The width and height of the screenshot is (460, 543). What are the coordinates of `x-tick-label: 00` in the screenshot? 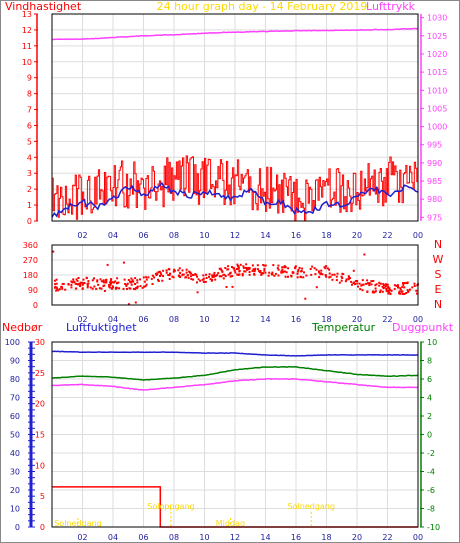 It's located at (418, 319).